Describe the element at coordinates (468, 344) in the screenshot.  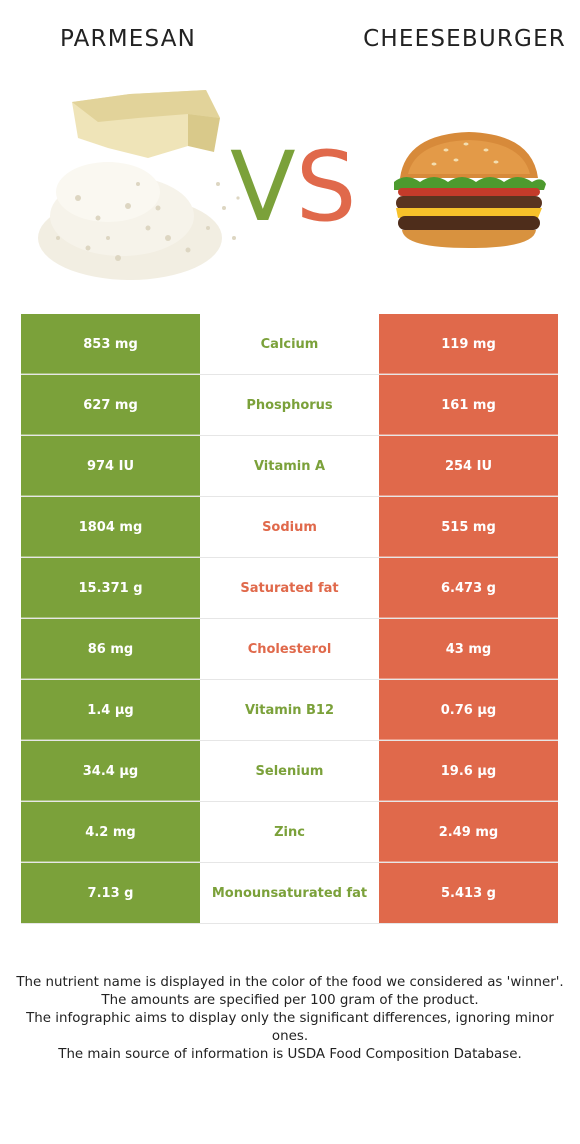
I see `right-value: 119 mg` at that location.